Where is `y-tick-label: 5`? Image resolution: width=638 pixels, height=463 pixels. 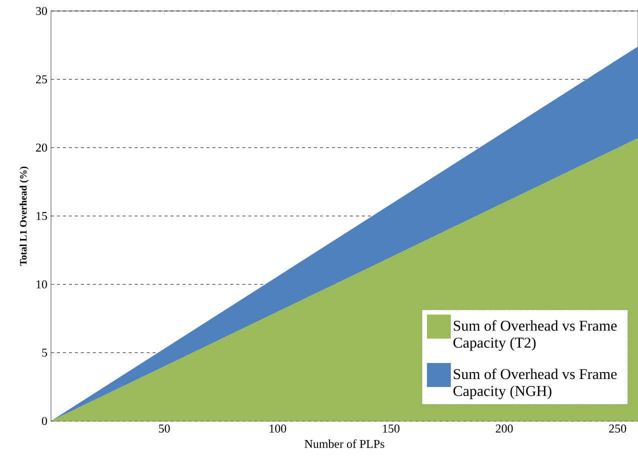
y-tick-label: 5 is located at coordinates (45, 352).